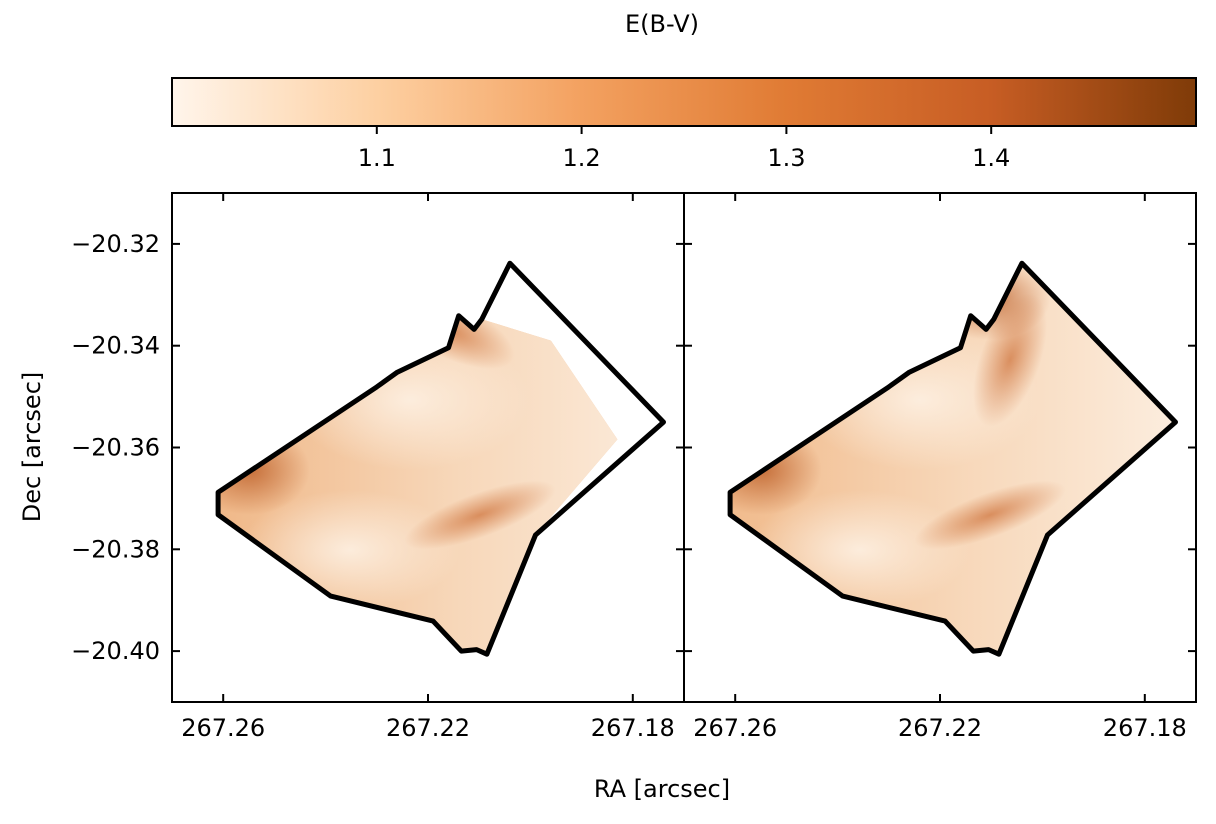  Describe the element at coordinates (662, 24) in the screenshot. I see `colorbar-label: E(B-V)` at that location.